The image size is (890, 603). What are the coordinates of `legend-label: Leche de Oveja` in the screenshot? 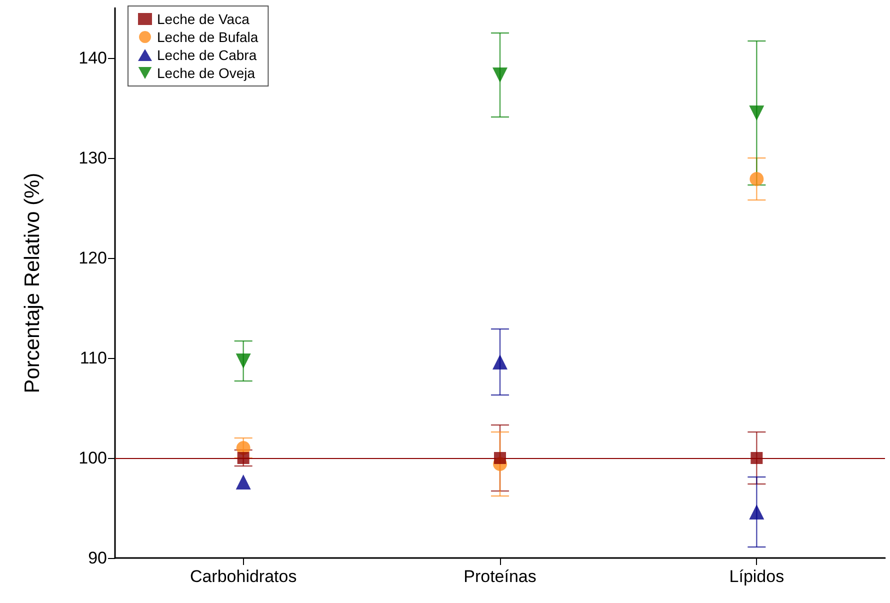 It's located at (206, 73).